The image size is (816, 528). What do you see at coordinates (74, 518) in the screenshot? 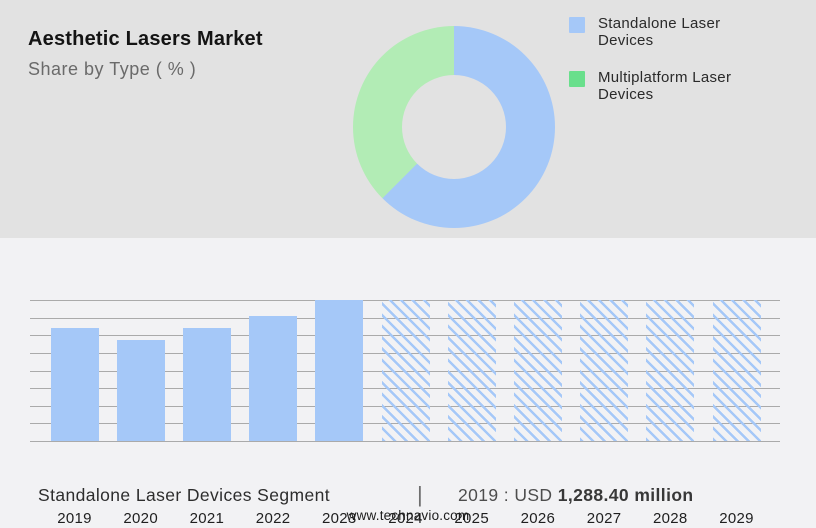
I see `x-axis-label-2019: 2019` at bounding box center [74, 518].